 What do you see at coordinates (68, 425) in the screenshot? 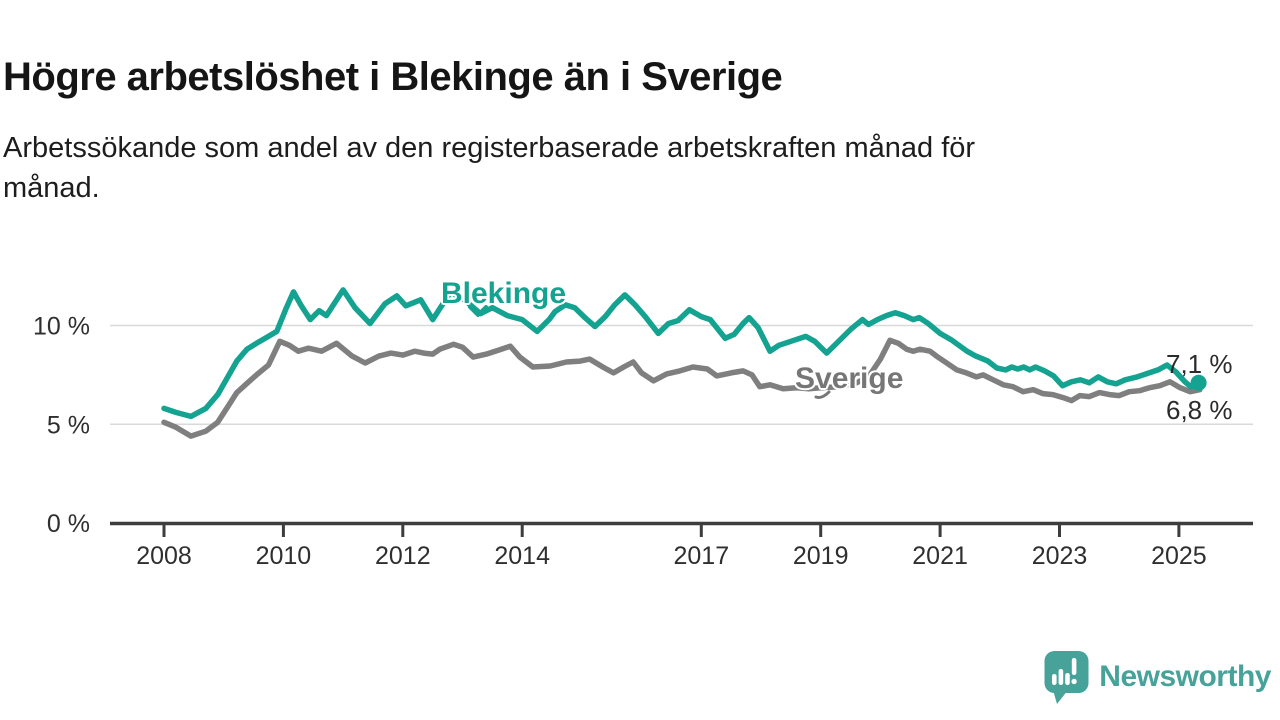
I see `y-tick-label: 5 %` at bounding box center [68, 425].